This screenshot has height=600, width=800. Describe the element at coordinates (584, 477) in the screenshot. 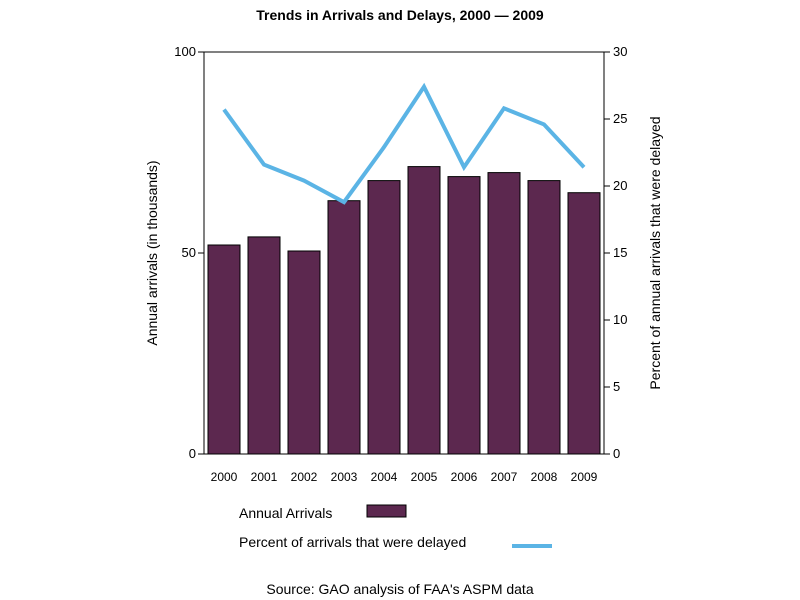

I see `x-tick-label: 2009` at that location.